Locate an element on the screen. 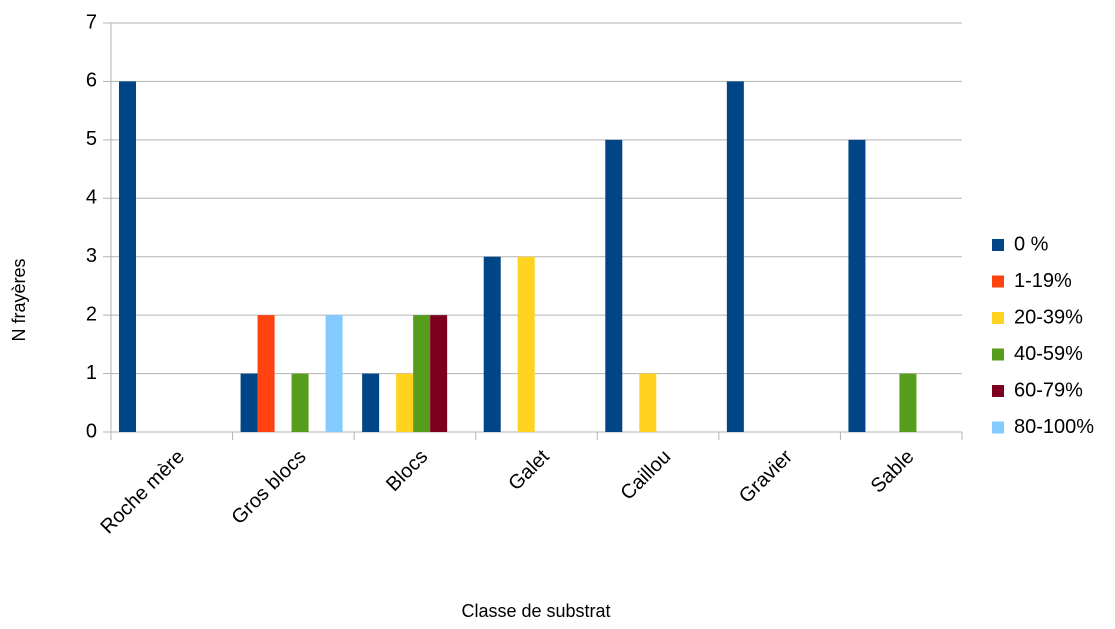  x-tick-label: Gros blocs is located at coordinates (268, 487).